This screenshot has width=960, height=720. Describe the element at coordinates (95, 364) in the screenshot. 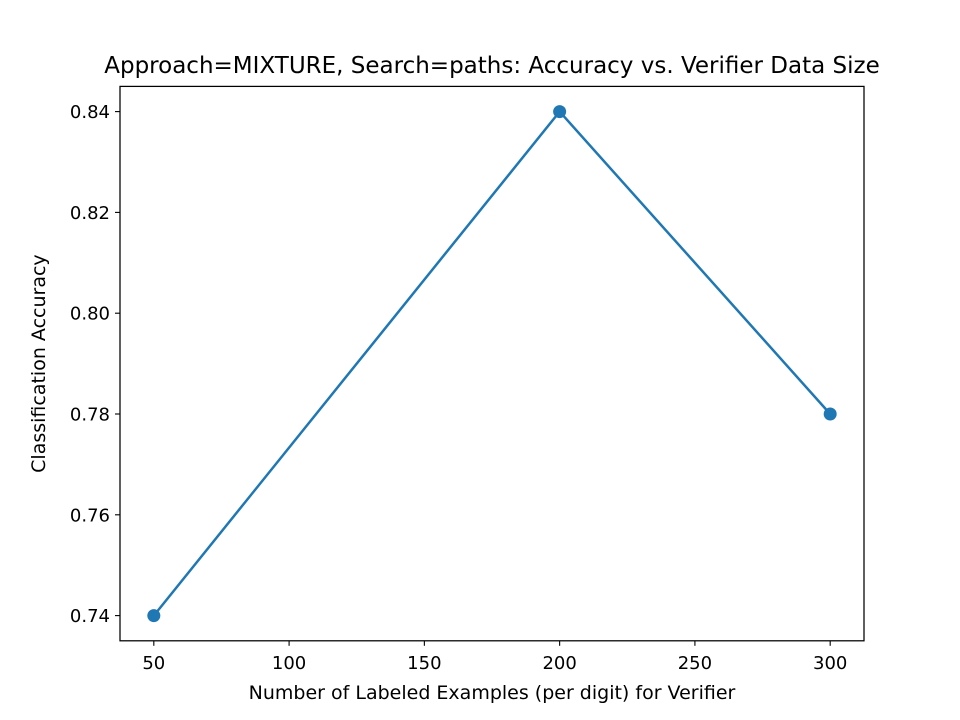

I see `y-axis-ticks: 0.74 0.76 0.78 0.80 0.82 0.84` at that location.